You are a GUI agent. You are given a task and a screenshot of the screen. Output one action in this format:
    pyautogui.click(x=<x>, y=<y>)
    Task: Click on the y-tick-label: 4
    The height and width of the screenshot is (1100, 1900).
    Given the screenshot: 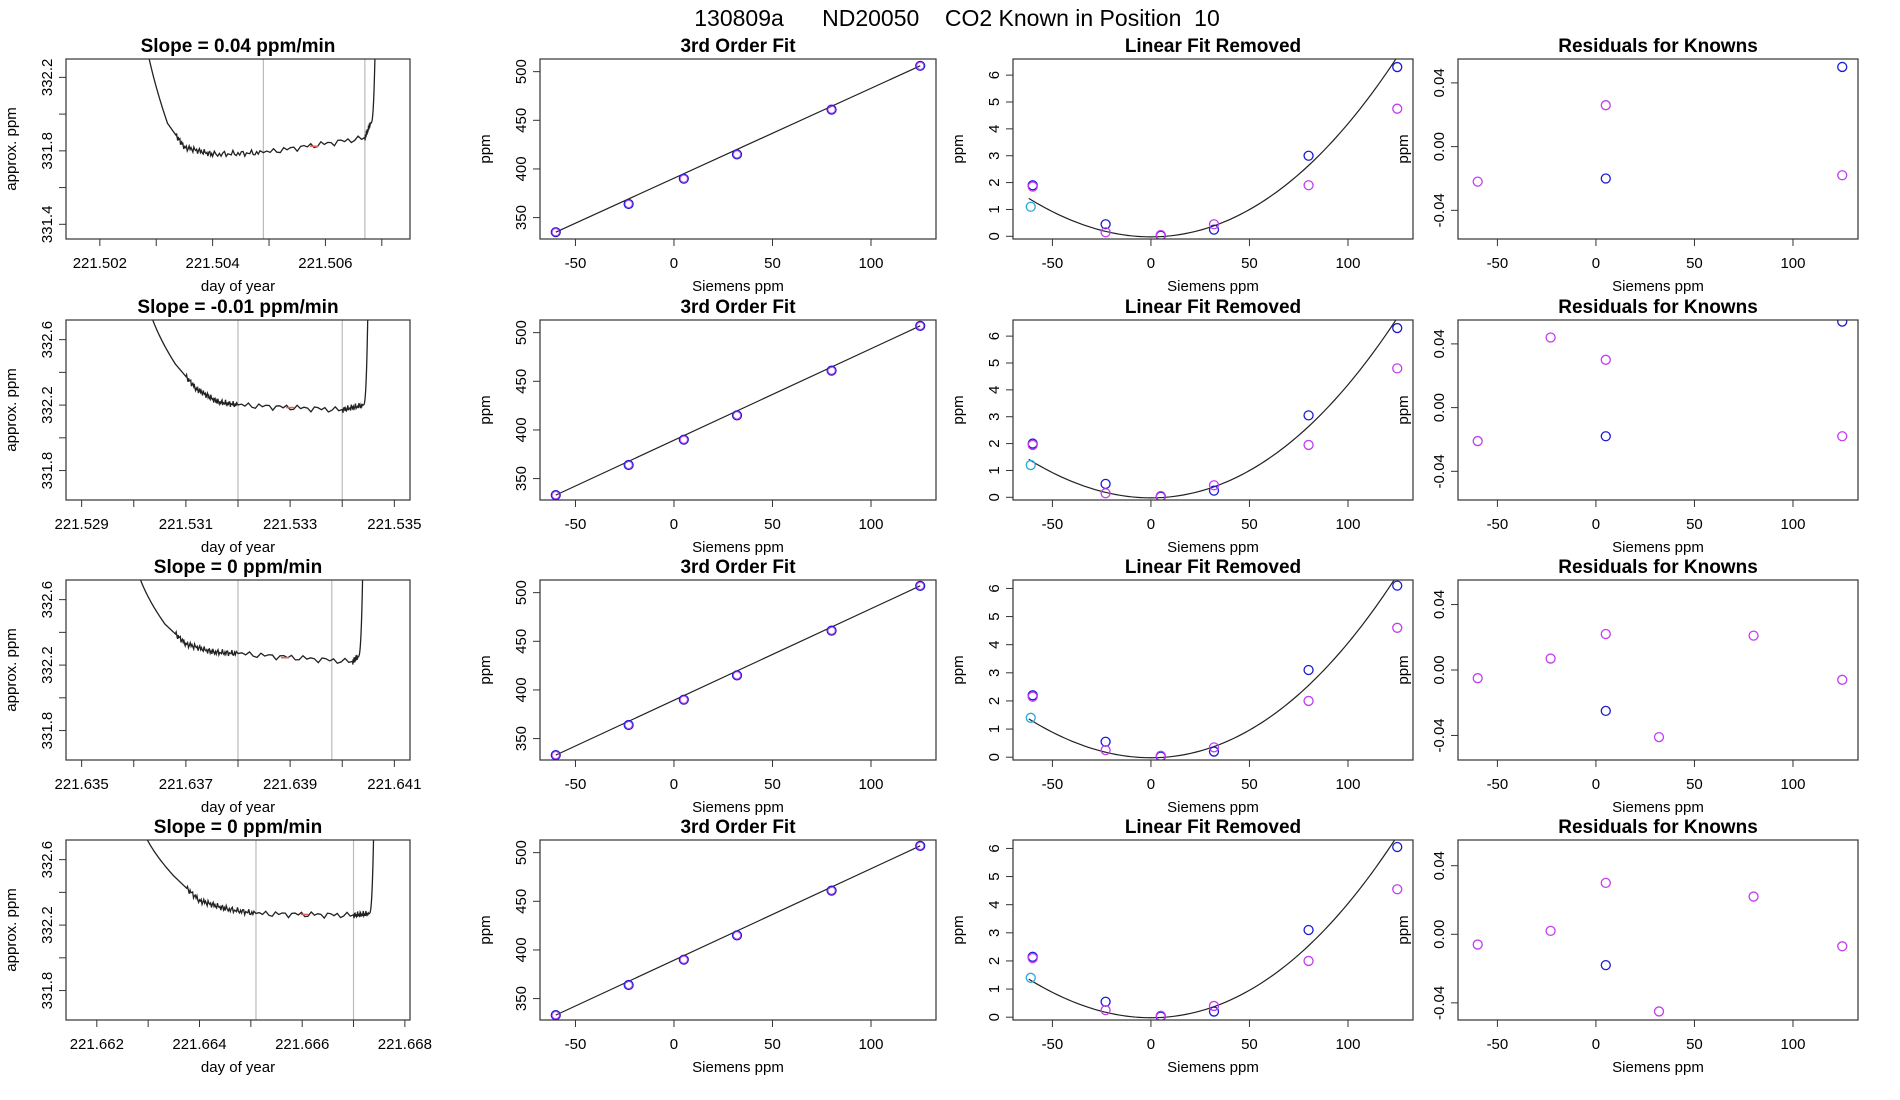 What is the action you would take?
    pyautogui.click(x=994, y=129)
    